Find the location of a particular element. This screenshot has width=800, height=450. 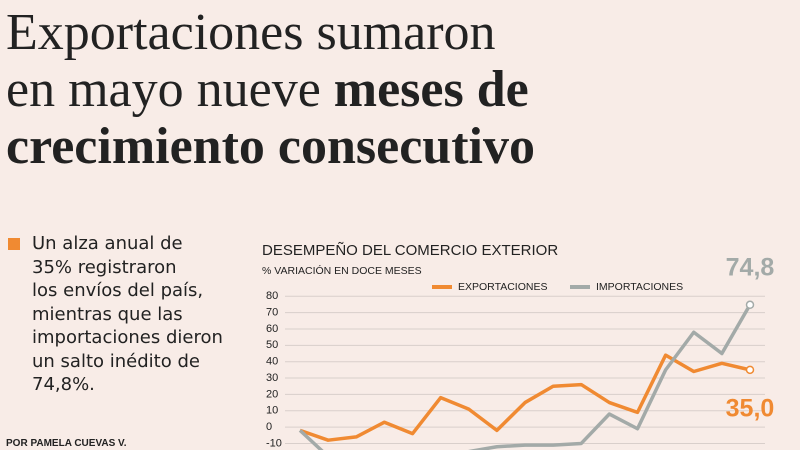

chart-title: DESEMPEÑO DEL COMERCIO EXTERIOR is located at coordinates (410, 250).